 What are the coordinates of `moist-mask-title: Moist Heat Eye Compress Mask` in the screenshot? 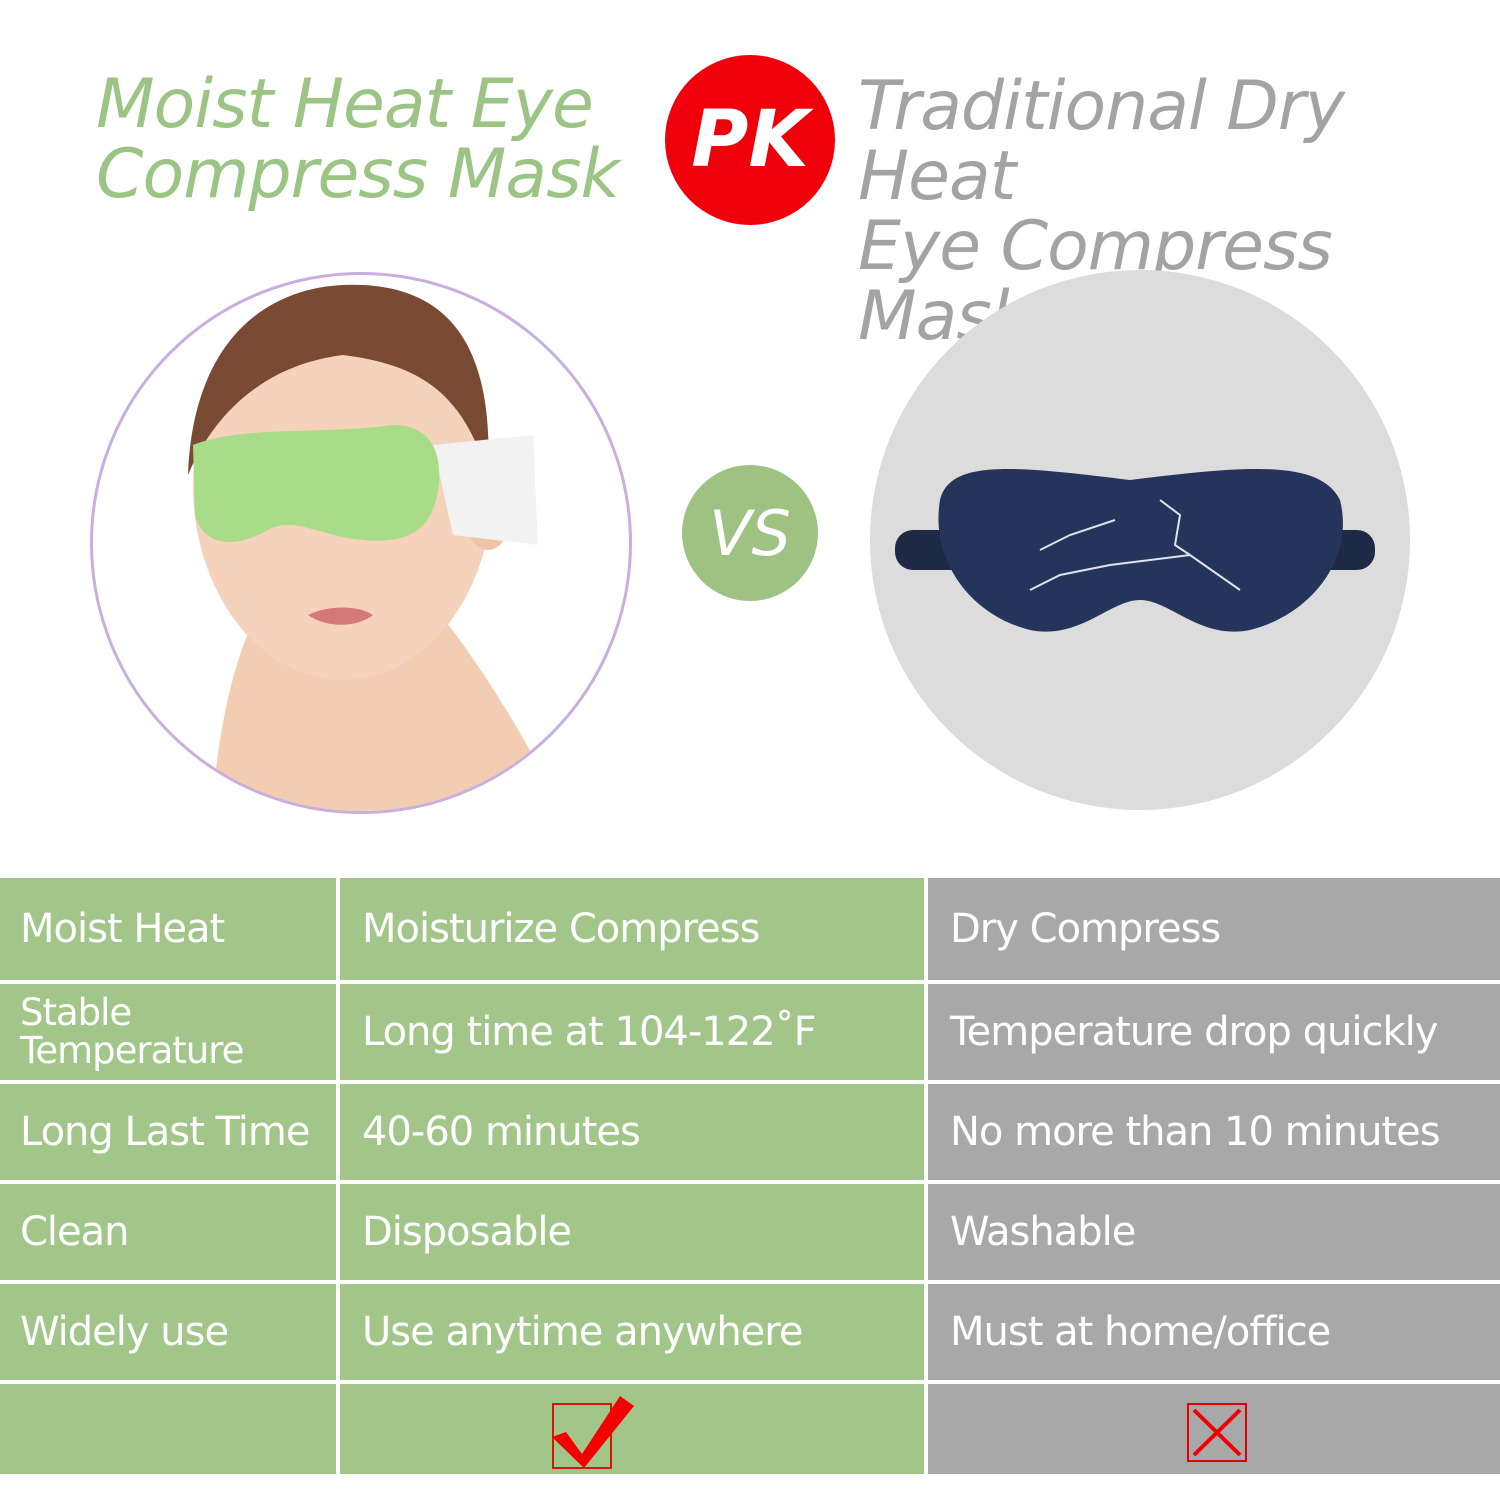 It's located at (358, 139).